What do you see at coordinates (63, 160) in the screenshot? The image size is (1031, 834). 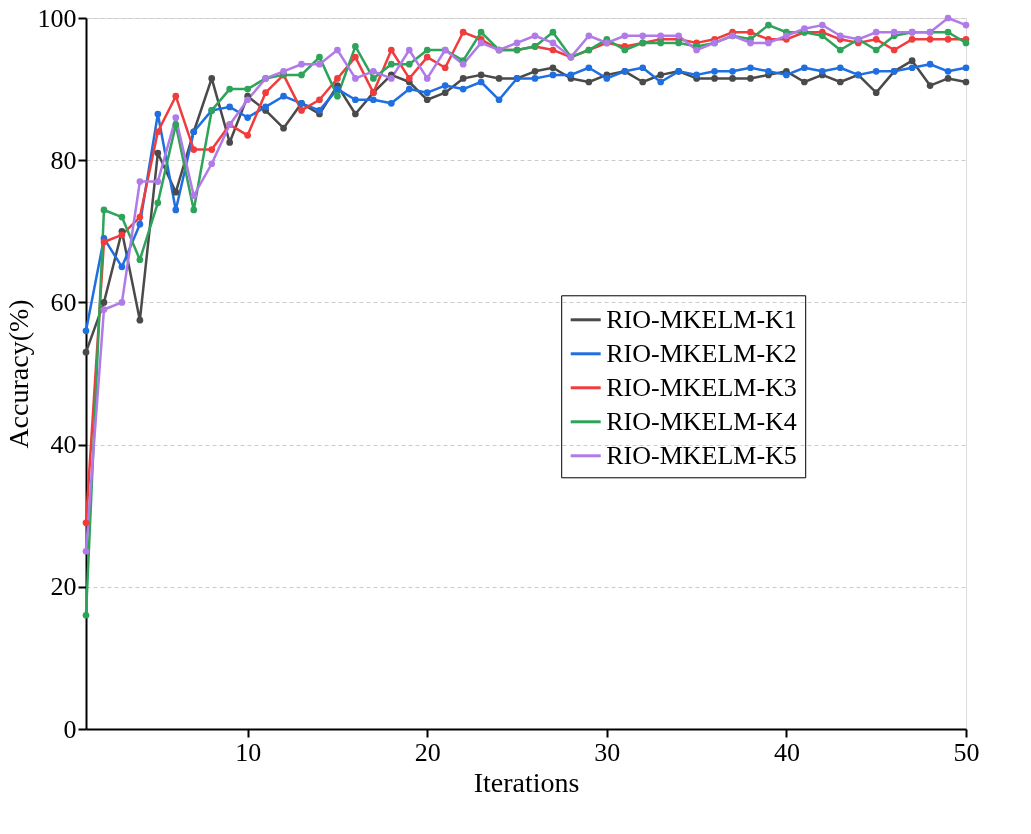 I see `y-tick-label: 80` at bounding box center [63, 160].